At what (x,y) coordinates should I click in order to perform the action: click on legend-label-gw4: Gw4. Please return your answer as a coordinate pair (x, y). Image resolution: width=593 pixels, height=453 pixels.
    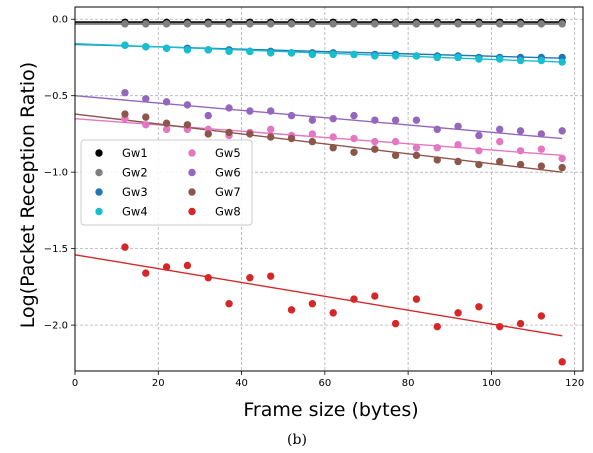
    Looking at the image, I should click on (135, 212).